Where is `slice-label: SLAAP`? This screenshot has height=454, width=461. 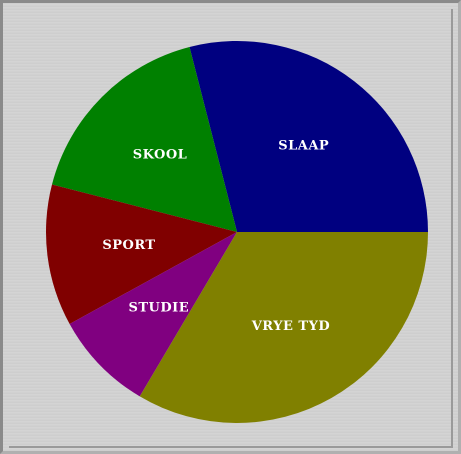 slice-label: SLAAP is located at coordinates (303, 145).